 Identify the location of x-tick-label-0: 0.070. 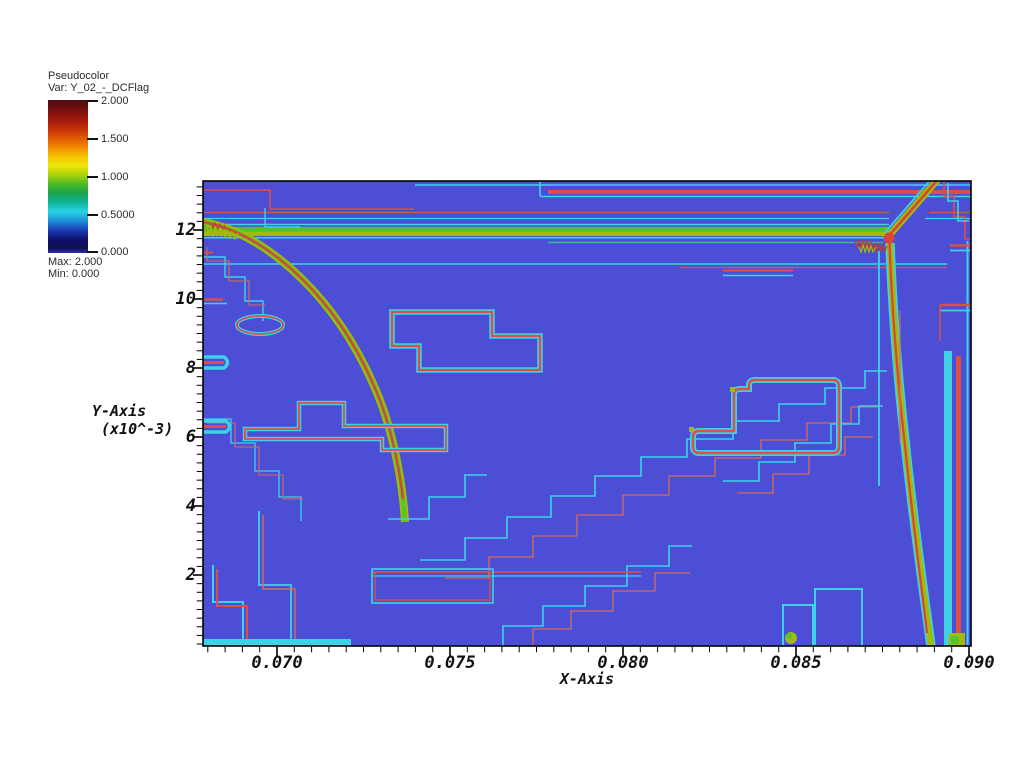
(277, 663).